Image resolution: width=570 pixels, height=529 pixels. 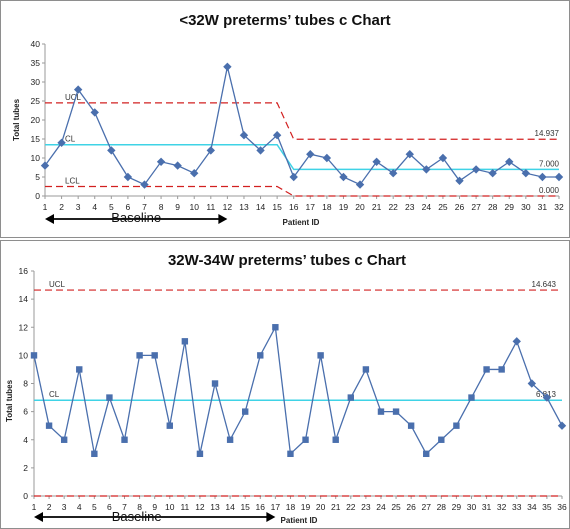 I want to click on y-tick-label: 8, so click(x=25, y=384).